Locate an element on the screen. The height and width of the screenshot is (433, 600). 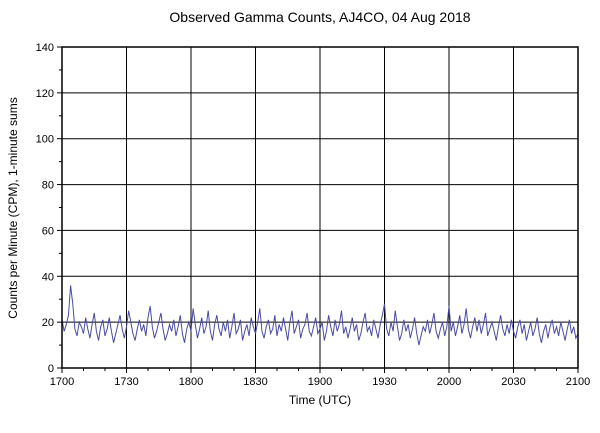
x-axis-label: Time (UTC) is located at coordinates (320, 400).